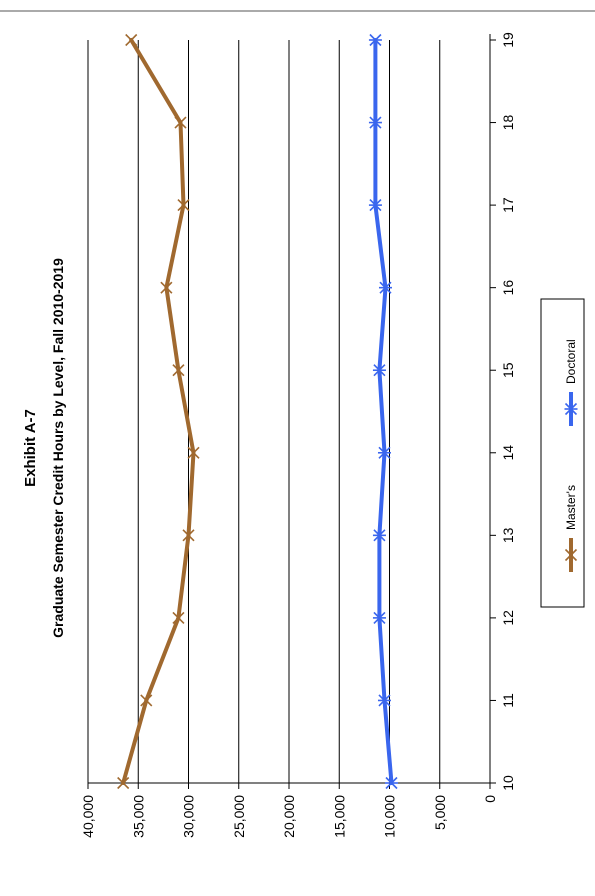 Image resolution: width=595 pixels, height=896 pixels. What do you see at coordinates (239, 816) in the screenshot?
I see `y-tick-label: 25,000` at bounding box center [239, 816].